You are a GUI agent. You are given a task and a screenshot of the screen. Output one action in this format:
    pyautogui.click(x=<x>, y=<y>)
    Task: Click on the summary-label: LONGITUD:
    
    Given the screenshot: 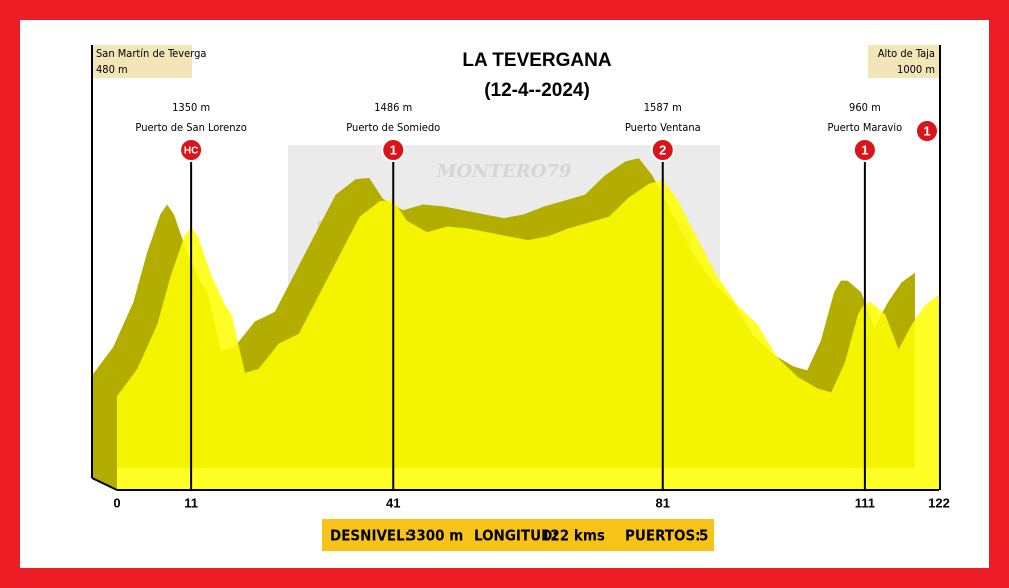 What is the action you would take?
    pyautogui.click(x=516, y=536)
    